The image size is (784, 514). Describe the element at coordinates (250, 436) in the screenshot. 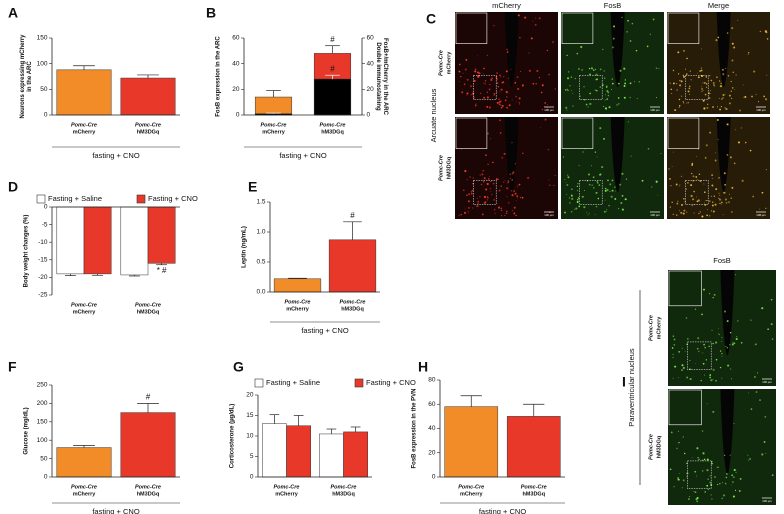

I see `y-tick-label: 10` at that location.